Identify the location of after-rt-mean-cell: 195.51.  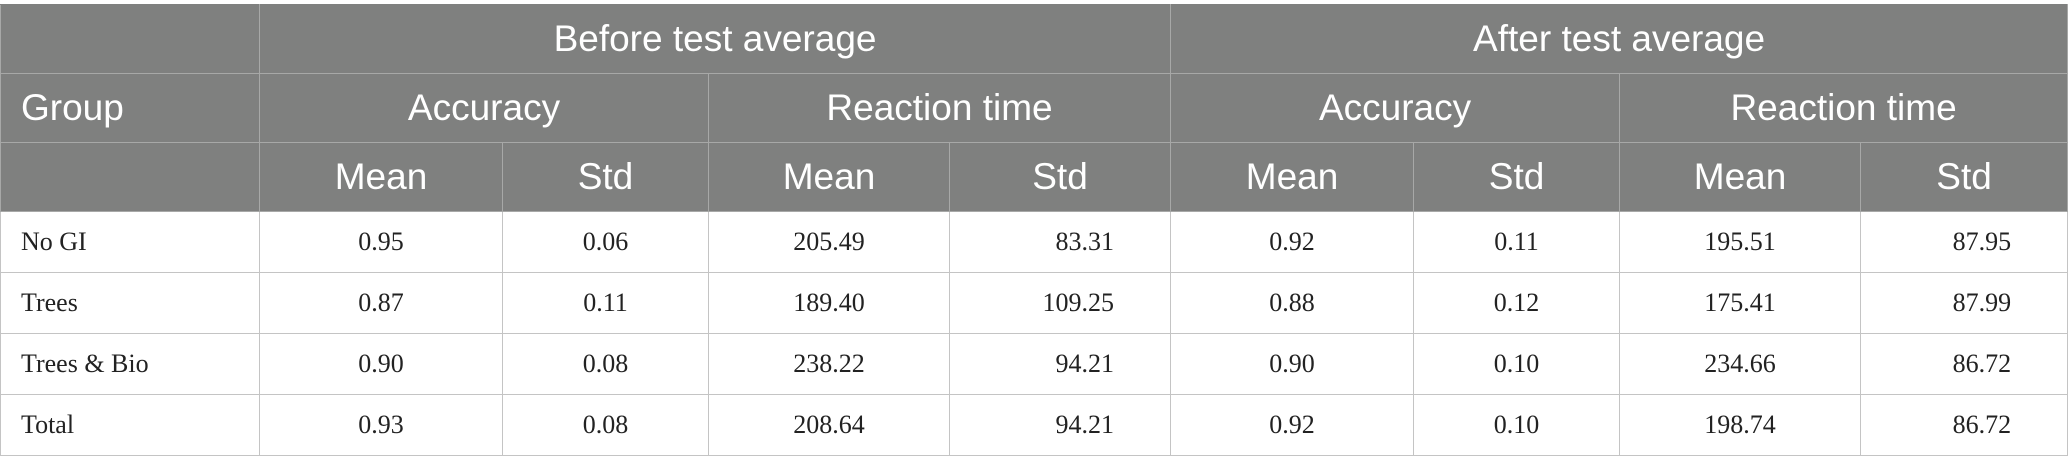
(1740, 242).